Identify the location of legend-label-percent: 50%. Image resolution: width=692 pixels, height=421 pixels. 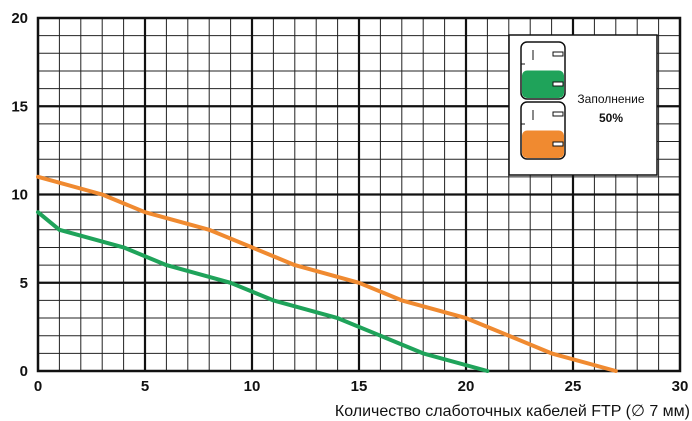
(611, 118).